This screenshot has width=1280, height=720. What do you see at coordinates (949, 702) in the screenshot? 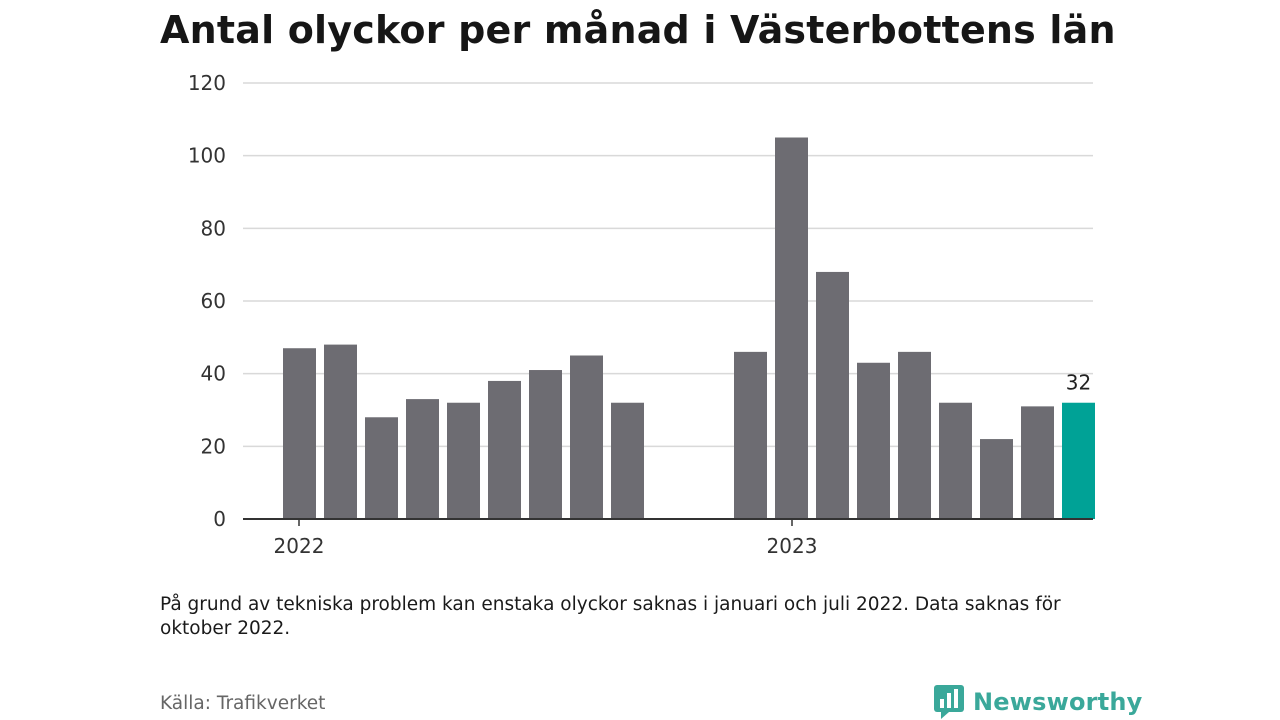
I see `newsworthy-logo-icon` at bounding box center [949, 702].